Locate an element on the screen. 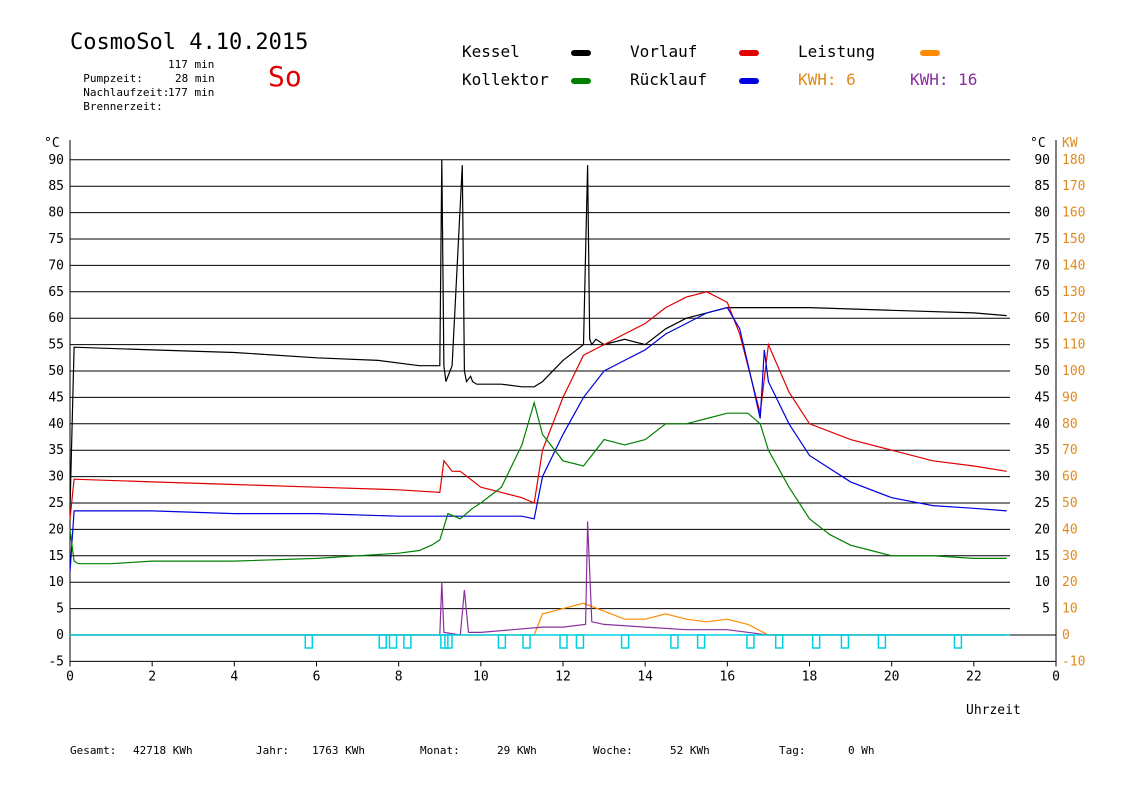  weekday-label: So is located at coordinates (285, 76).